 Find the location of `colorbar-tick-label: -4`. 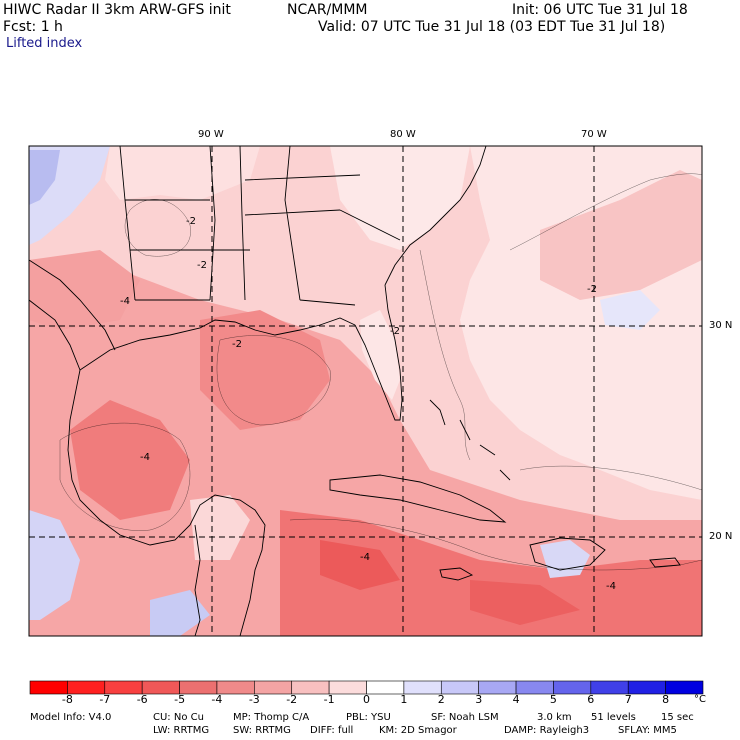

colorbar-tick-label: -4 is located at coordinates (217, 699).